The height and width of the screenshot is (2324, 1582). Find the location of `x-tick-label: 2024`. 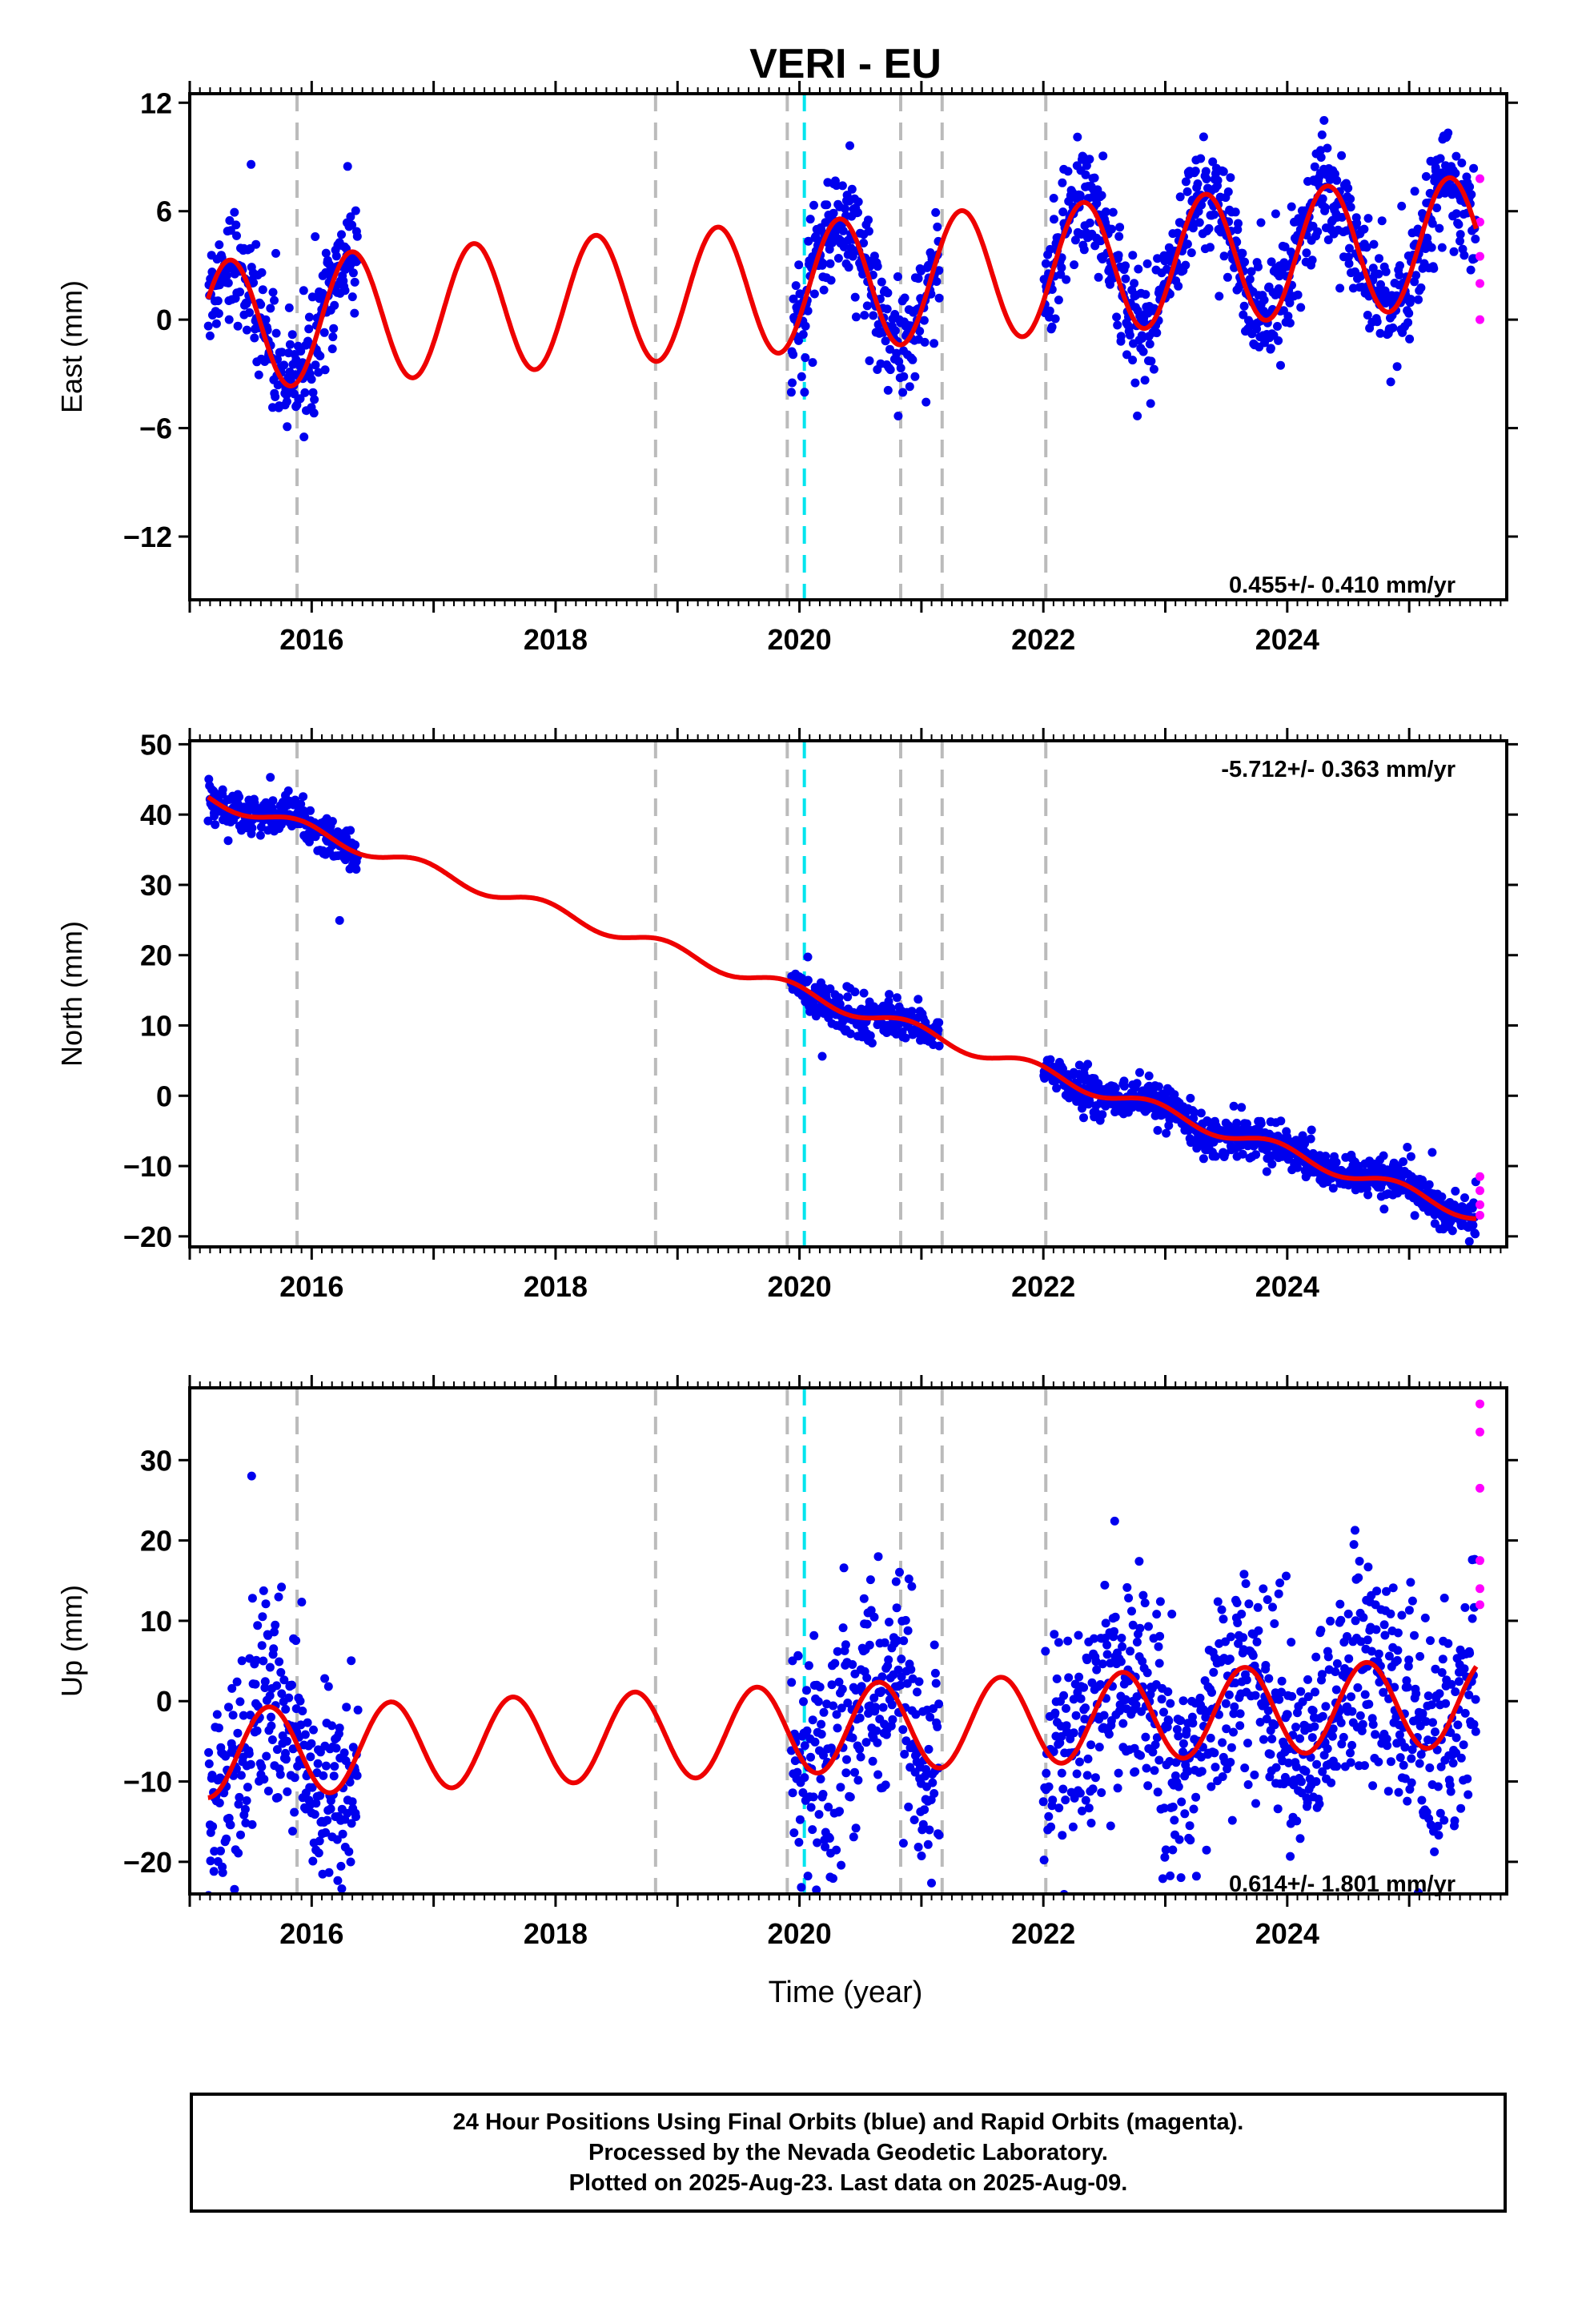

x-tick-label: 2024 is located at coordinates (1287, 1934).